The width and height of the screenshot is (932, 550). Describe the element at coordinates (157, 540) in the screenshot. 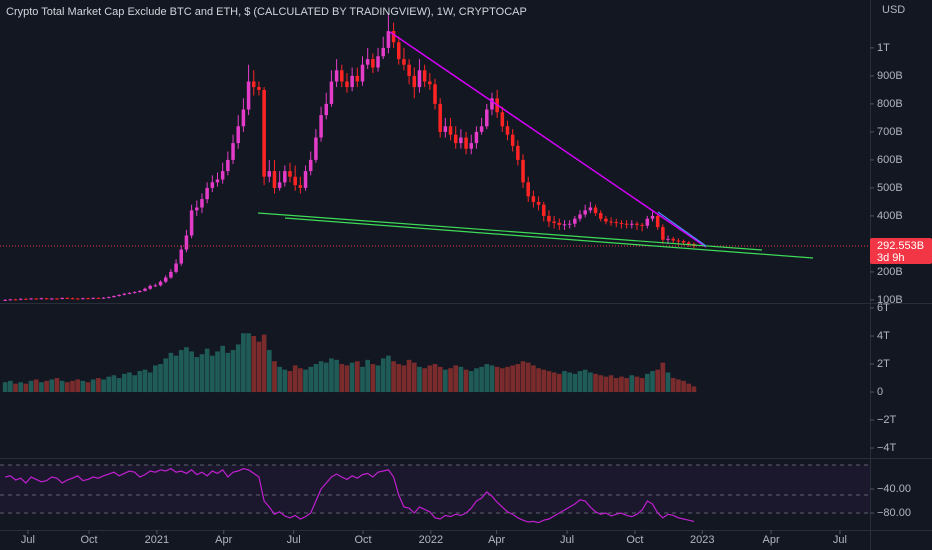

I see `x-tick-label: 2021` at that location.